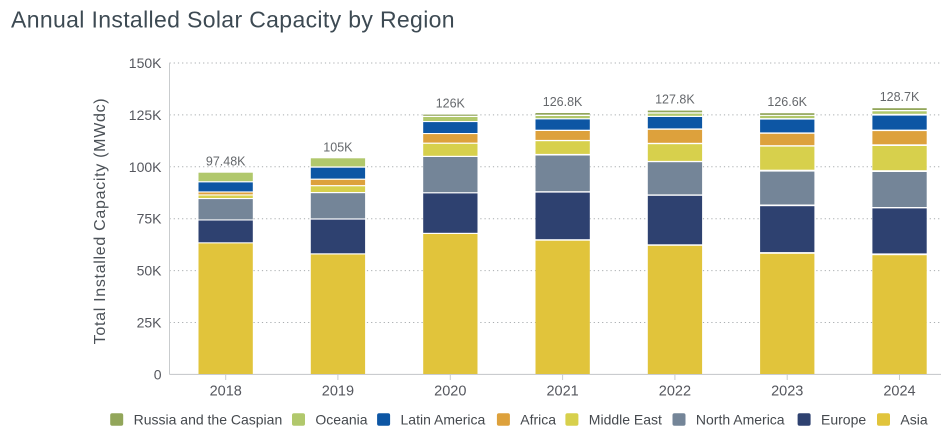 This screenshot has height=439, width=944. What do you see at coordinates (341, 420) in the screenshot?
I see `svg-text: Oceania` at bounding box center [341, 420].